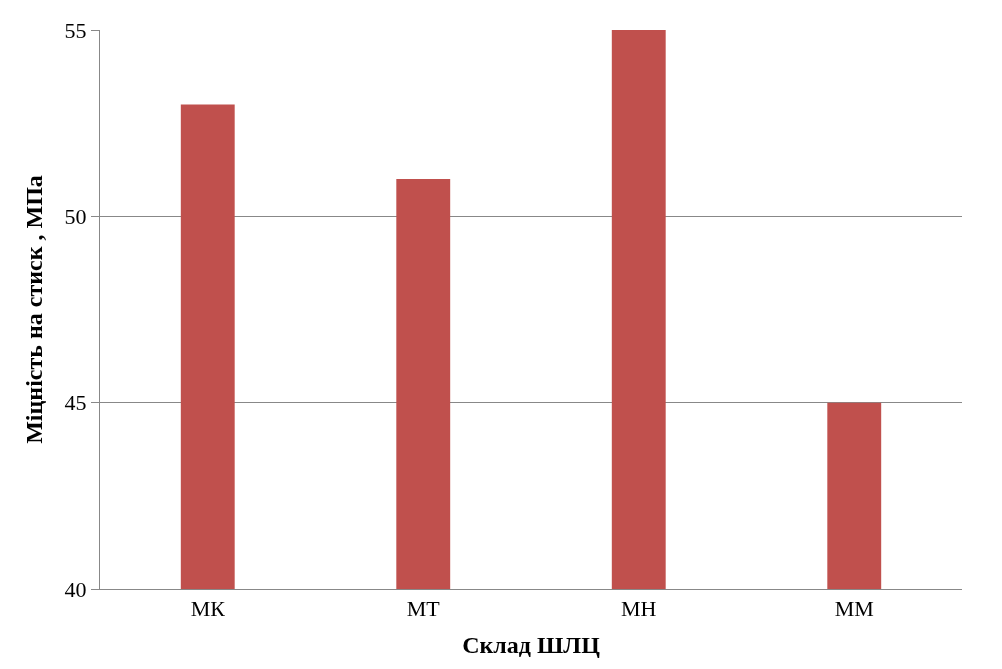  I want to click on y-tick-label: 45, so click(75, 403).